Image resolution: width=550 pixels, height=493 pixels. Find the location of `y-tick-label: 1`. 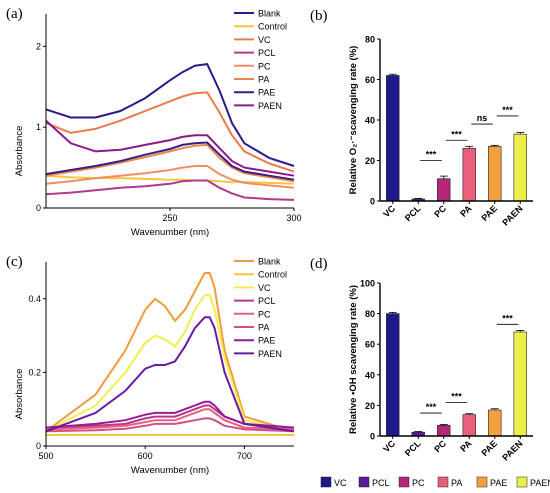

y-tick-label: 1 is located at coordinates (38, 127).